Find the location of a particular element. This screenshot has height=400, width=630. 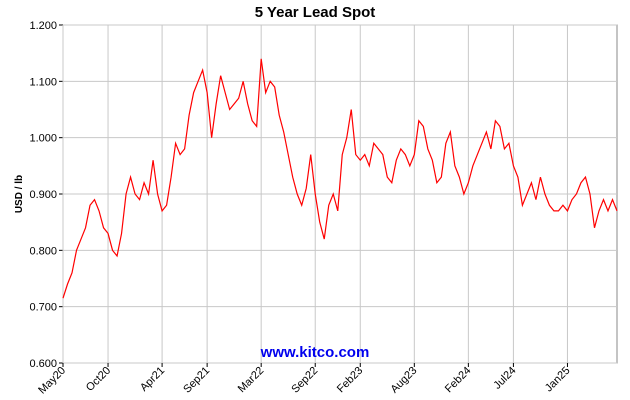

y-tick-label: 1.000 is located at coordinates (43, 139).